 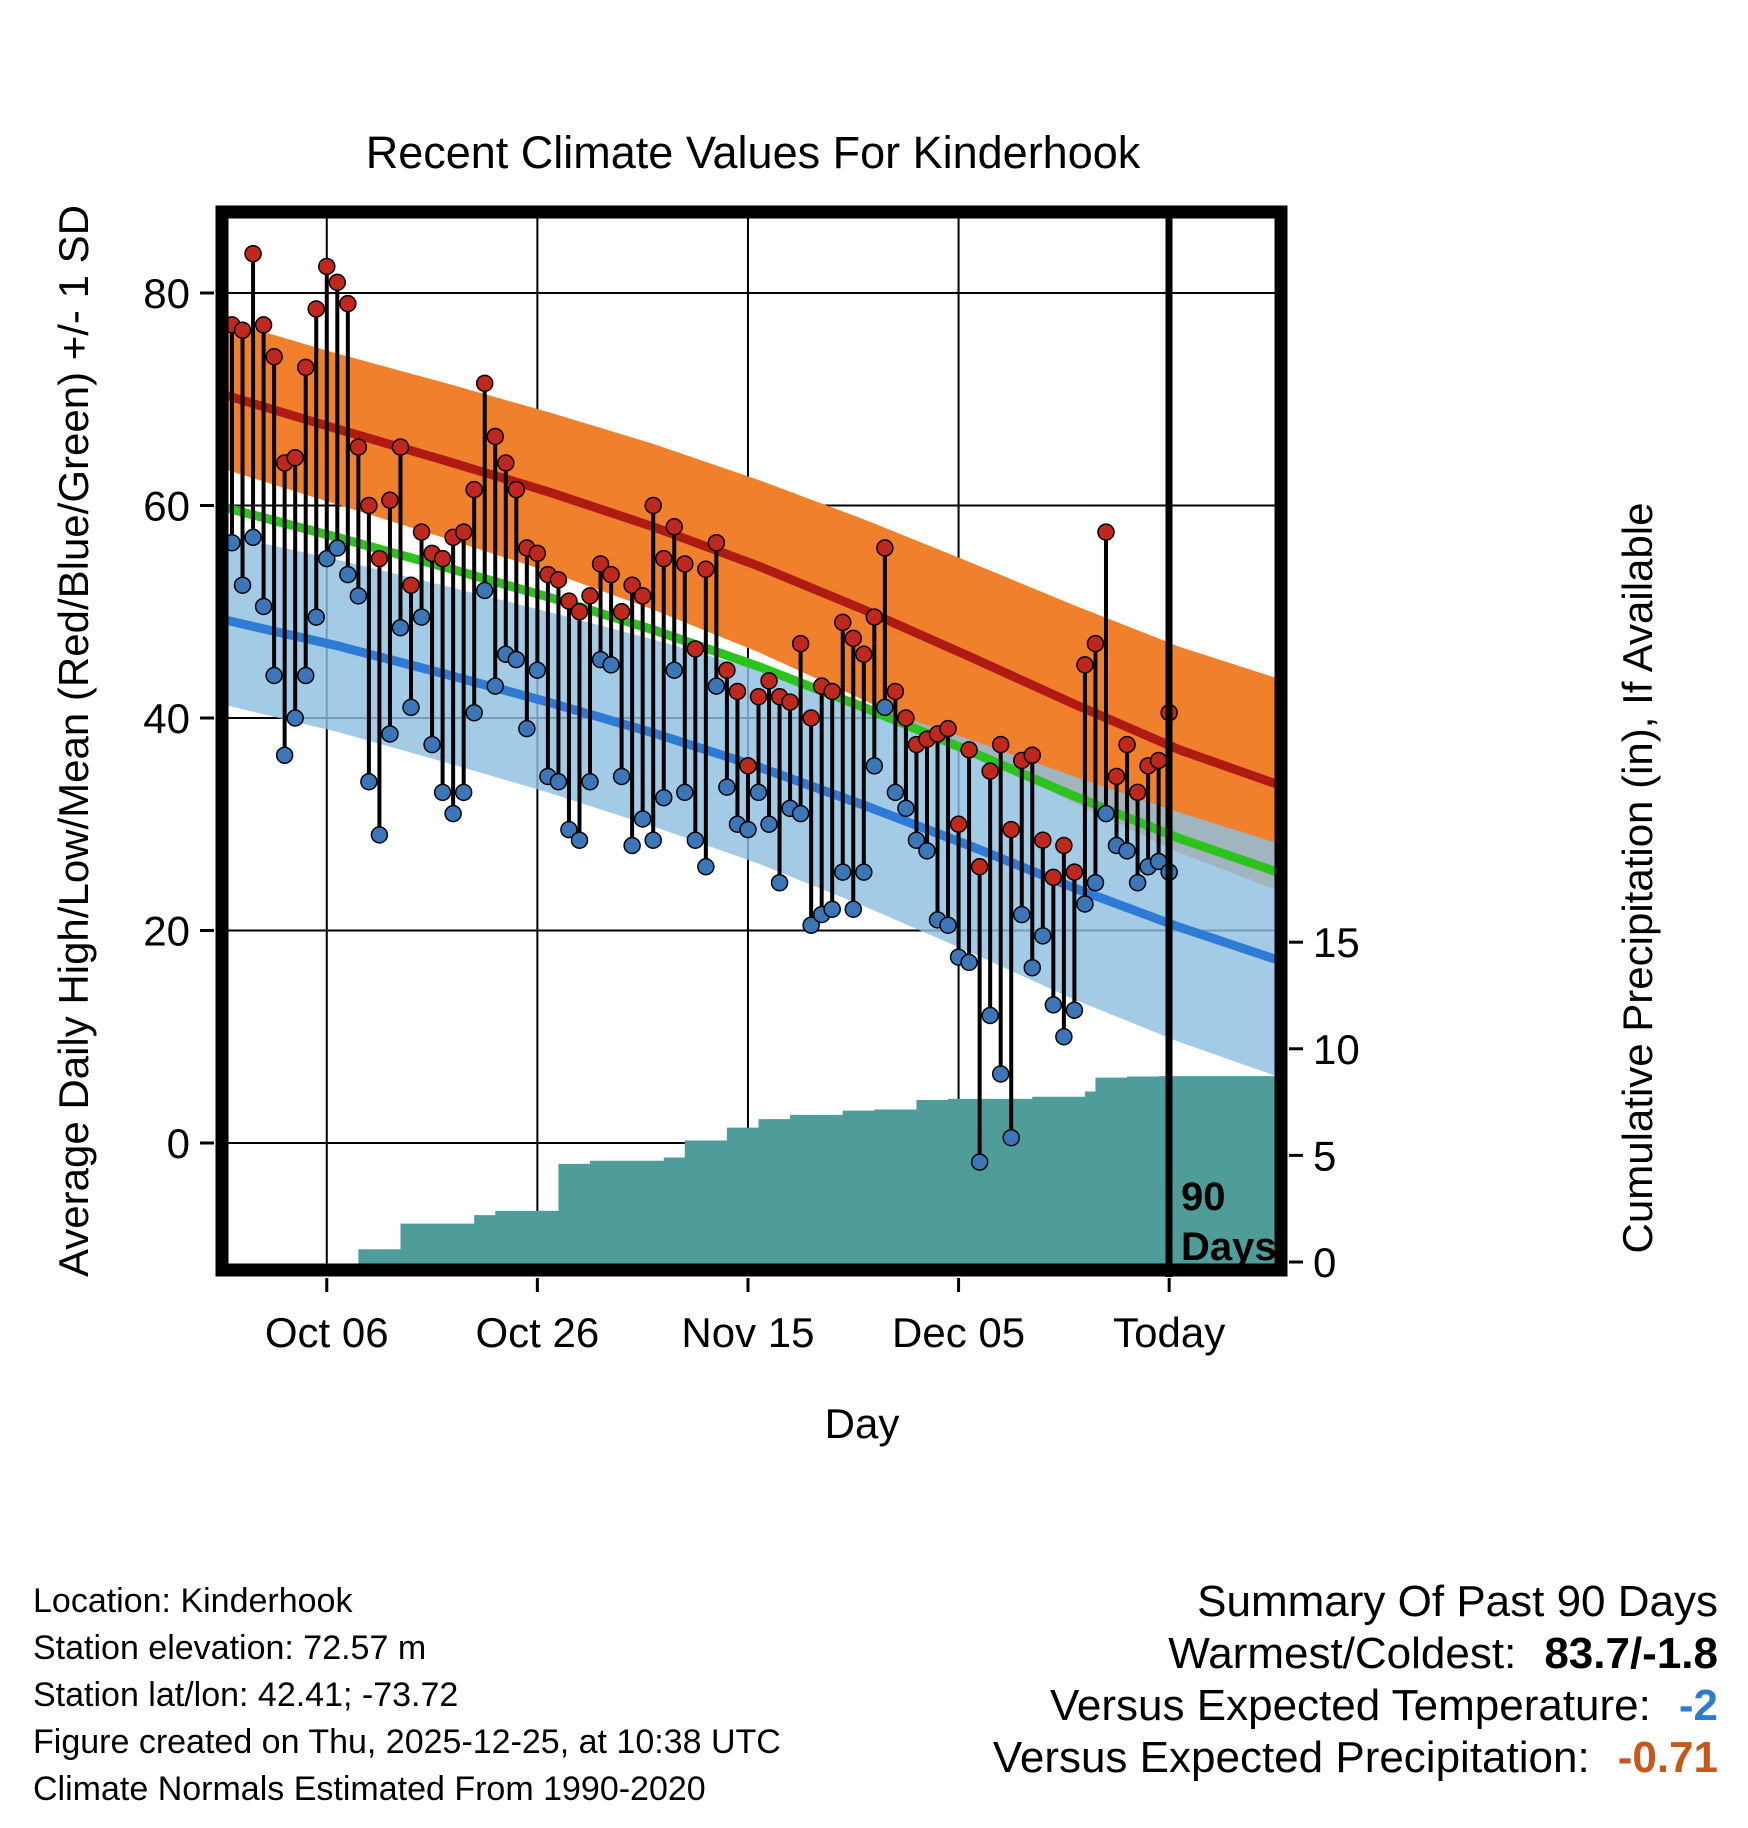 I want to click on warmest-coldest-value: 83.7/-1.8, so click(x=1631, y=1653).